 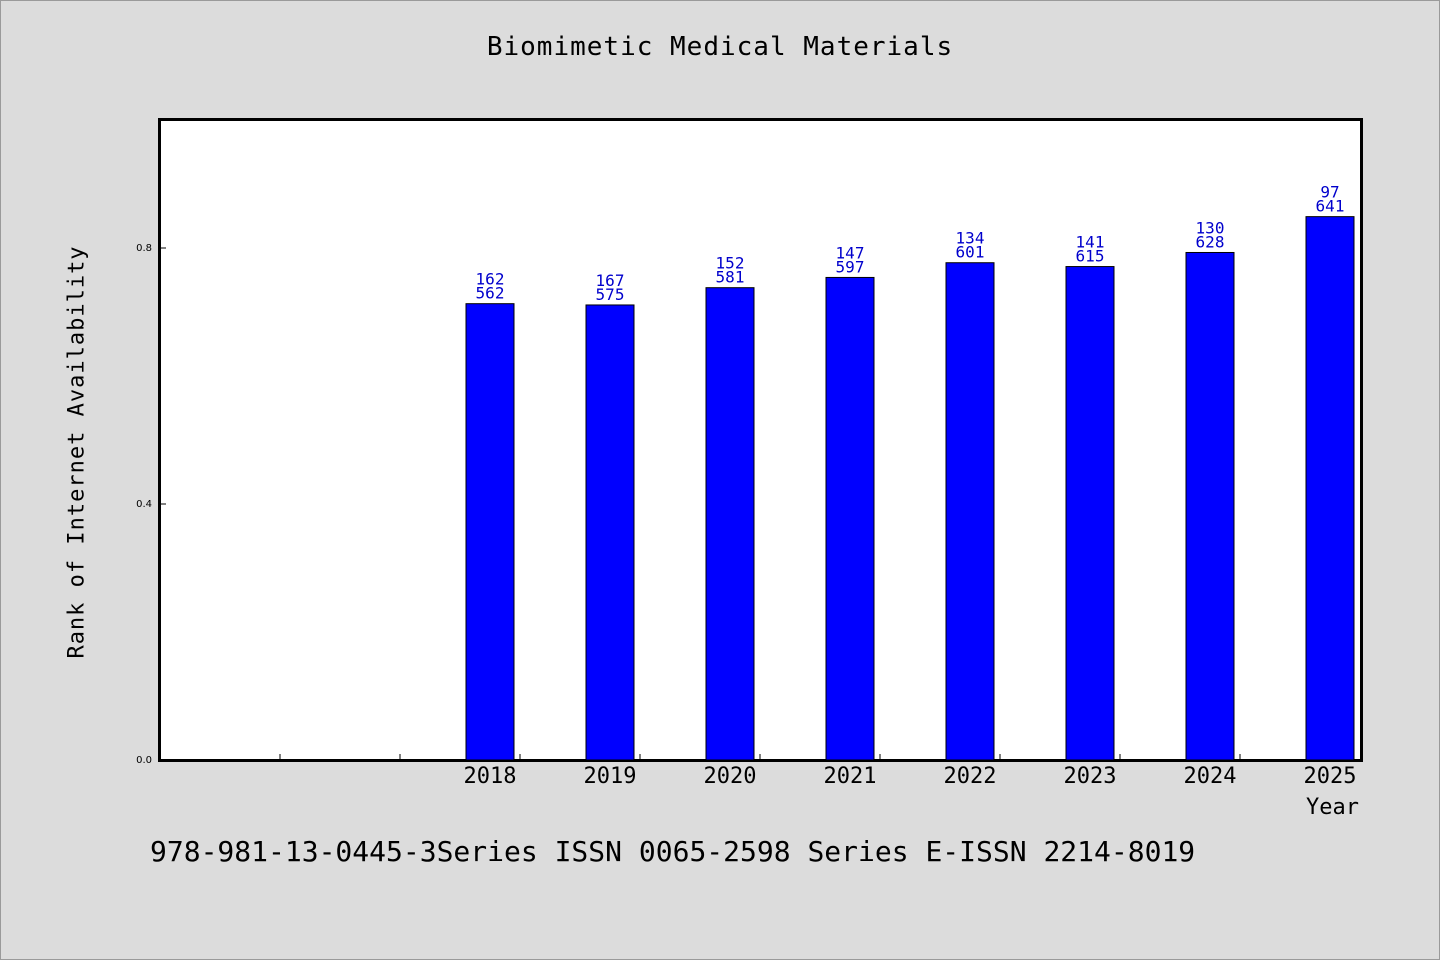 I want to click on chart-title: Biomimetic Medical Materials, so click(x=720, y=47).